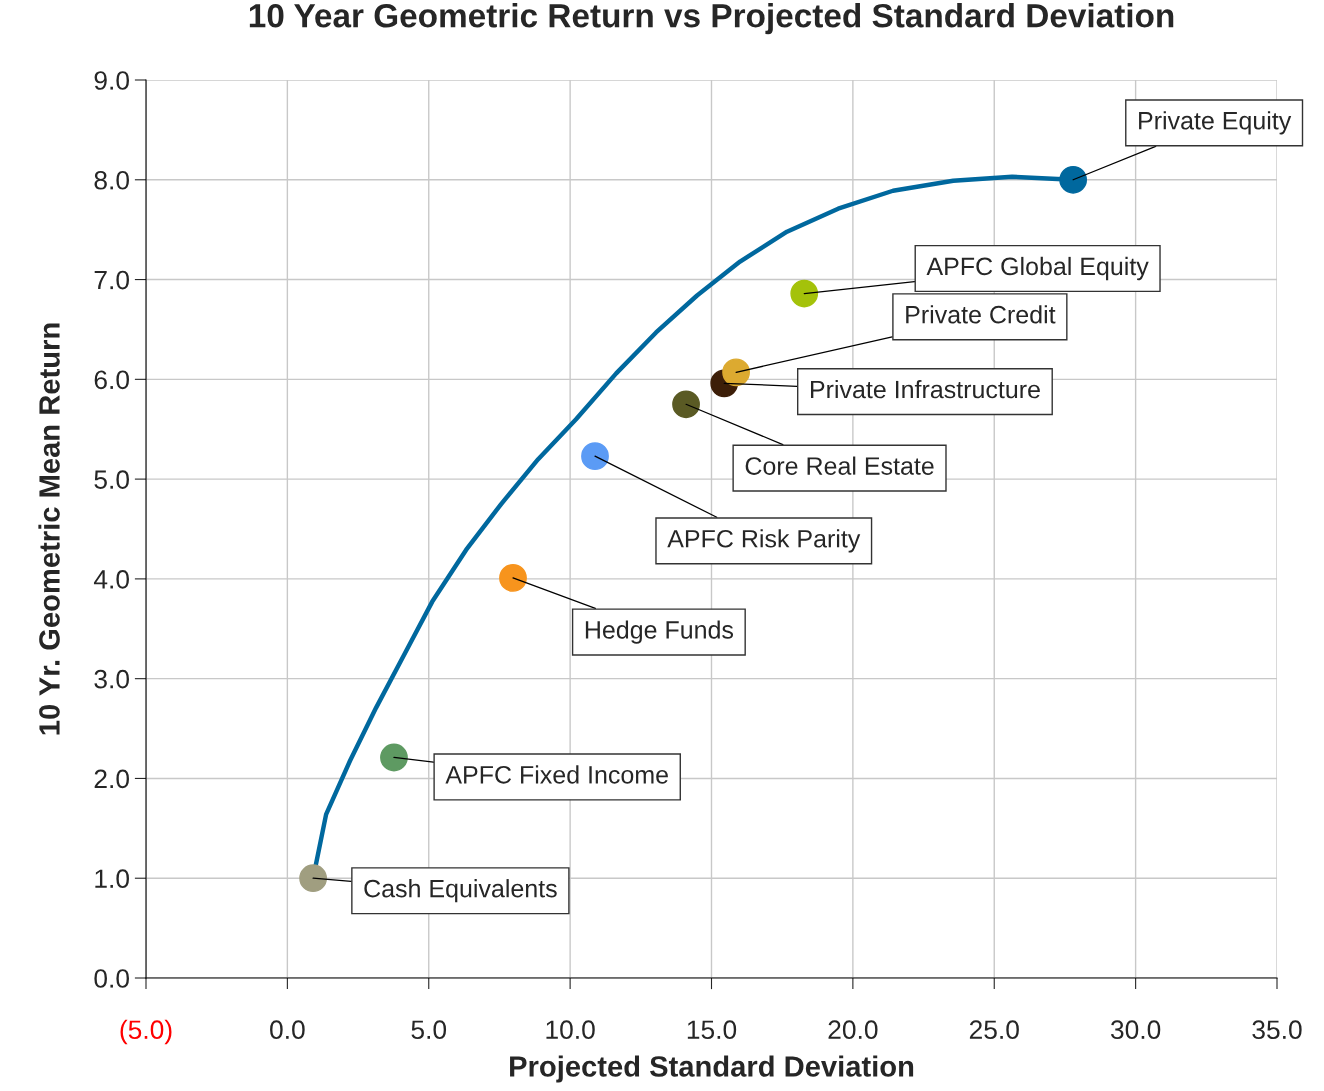 The height and width of the screenshot is (1091, 1324). I want to click on y-tick-label: 4.0, so click(111, 579).